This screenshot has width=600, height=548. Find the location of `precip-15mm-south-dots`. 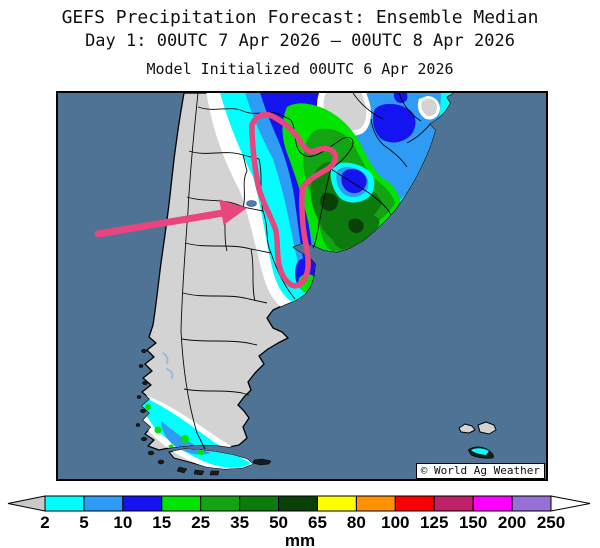

precip-15mm-south-dots is located at coordinates (174, 429).